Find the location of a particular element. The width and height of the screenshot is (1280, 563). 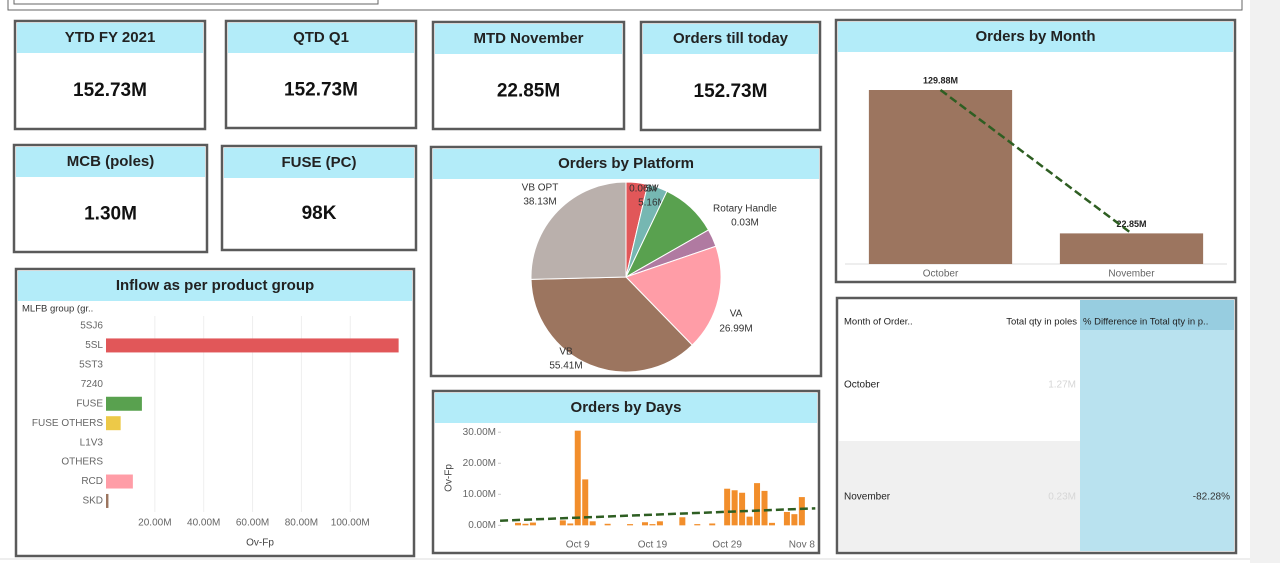

x-tick-label: October is located at coordinates (941, 274).